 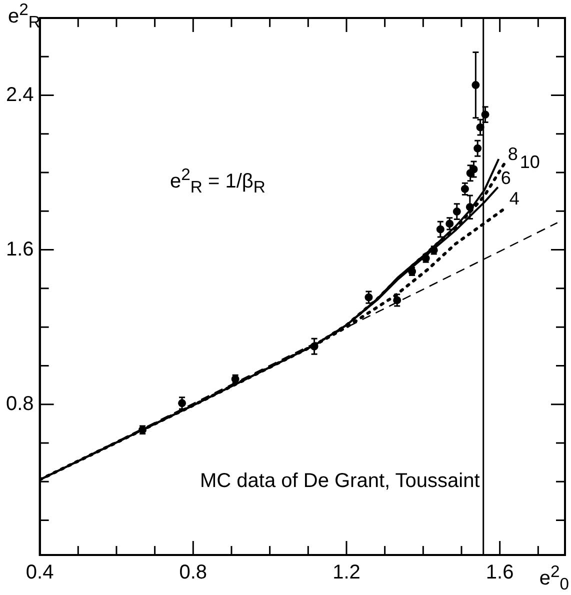 I want to click on legend-label: 10, so click(x=530, y=162).